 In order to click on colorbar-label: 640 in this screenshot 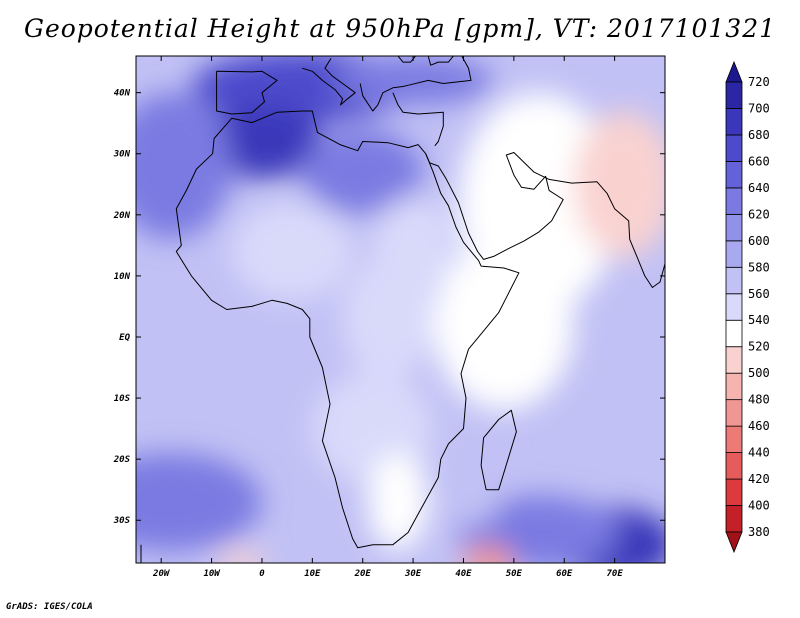, I will do `click(759, 188)`.